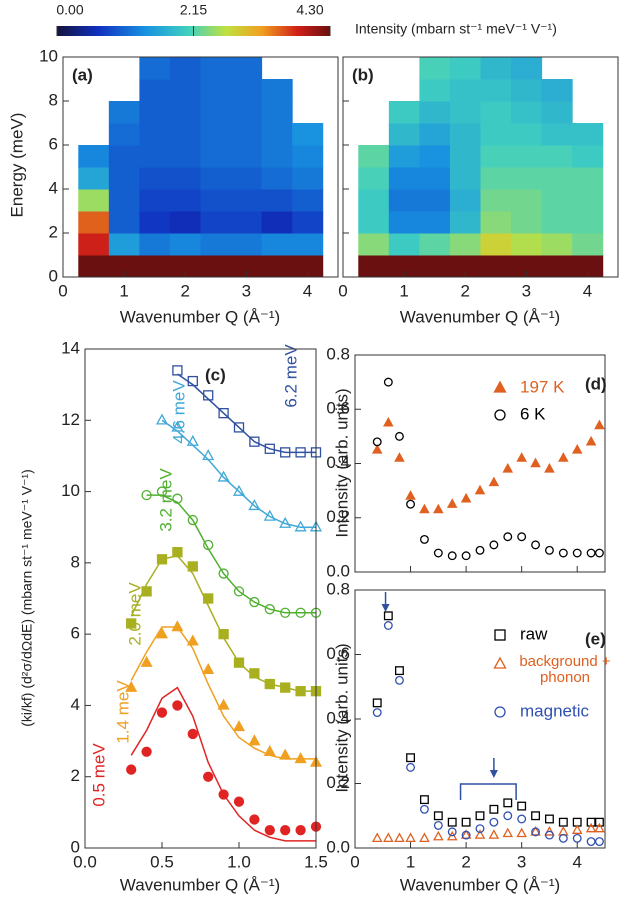 Image resolution: width=621 pixels, height=909 pixels. I want to click on y-tick-label: 0.6, so click(338, 408).